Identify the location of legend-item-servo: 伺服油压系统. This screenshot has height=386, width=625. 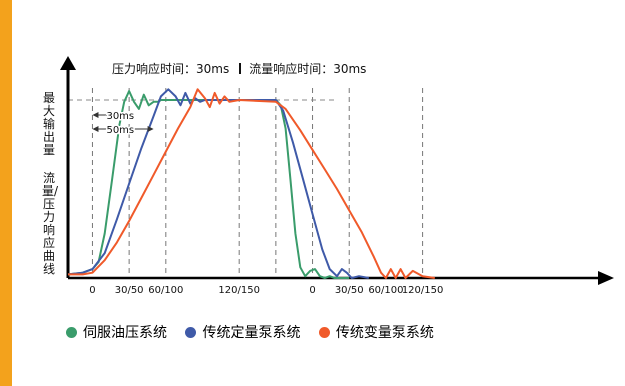
(116, 332).